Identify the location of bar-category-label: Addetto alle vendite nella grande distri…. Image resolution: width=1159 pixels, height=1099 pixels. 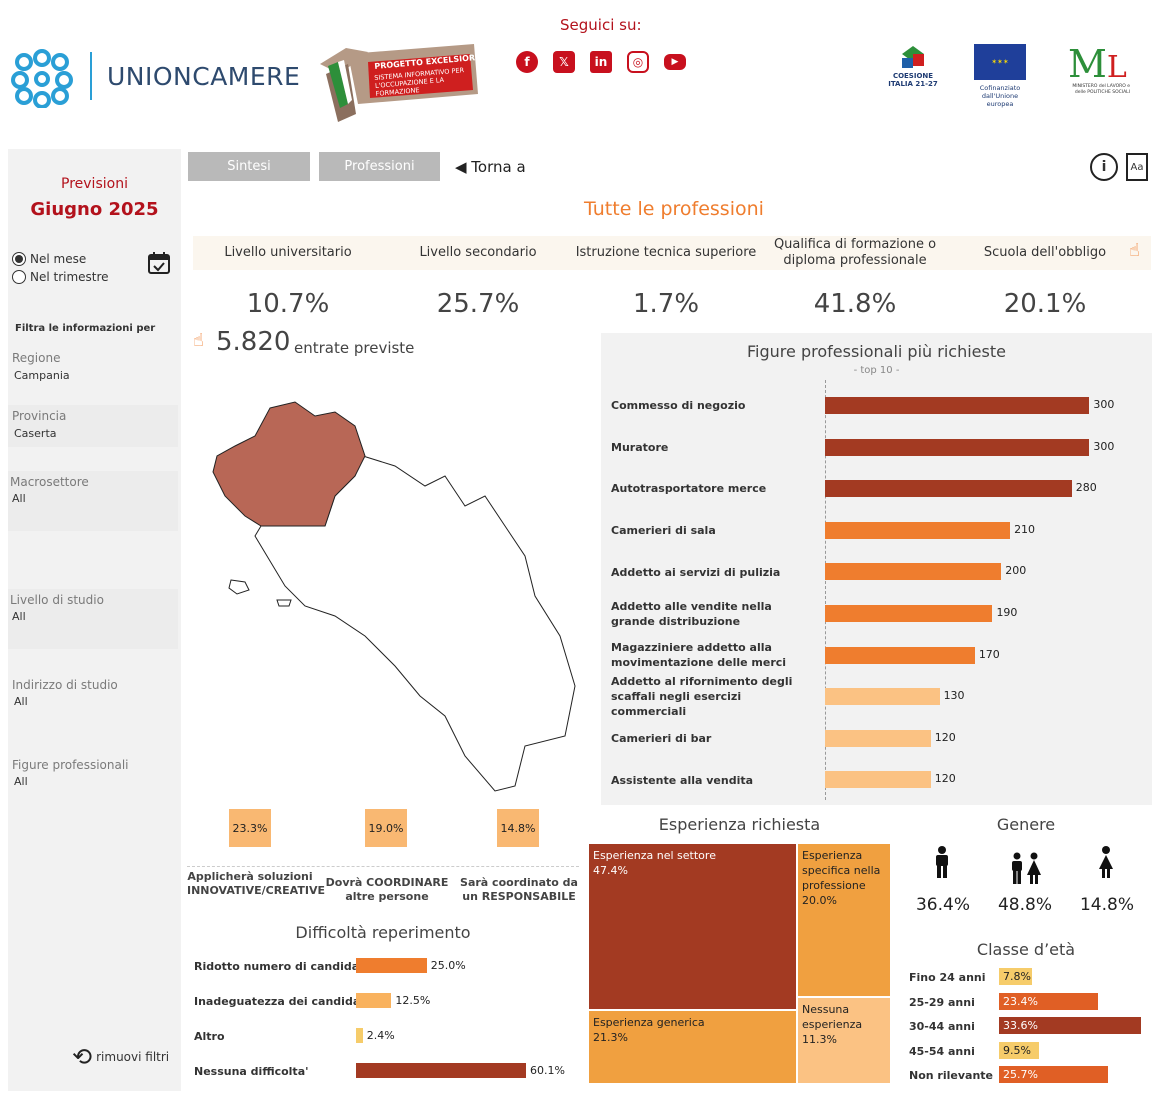
(691, 613).